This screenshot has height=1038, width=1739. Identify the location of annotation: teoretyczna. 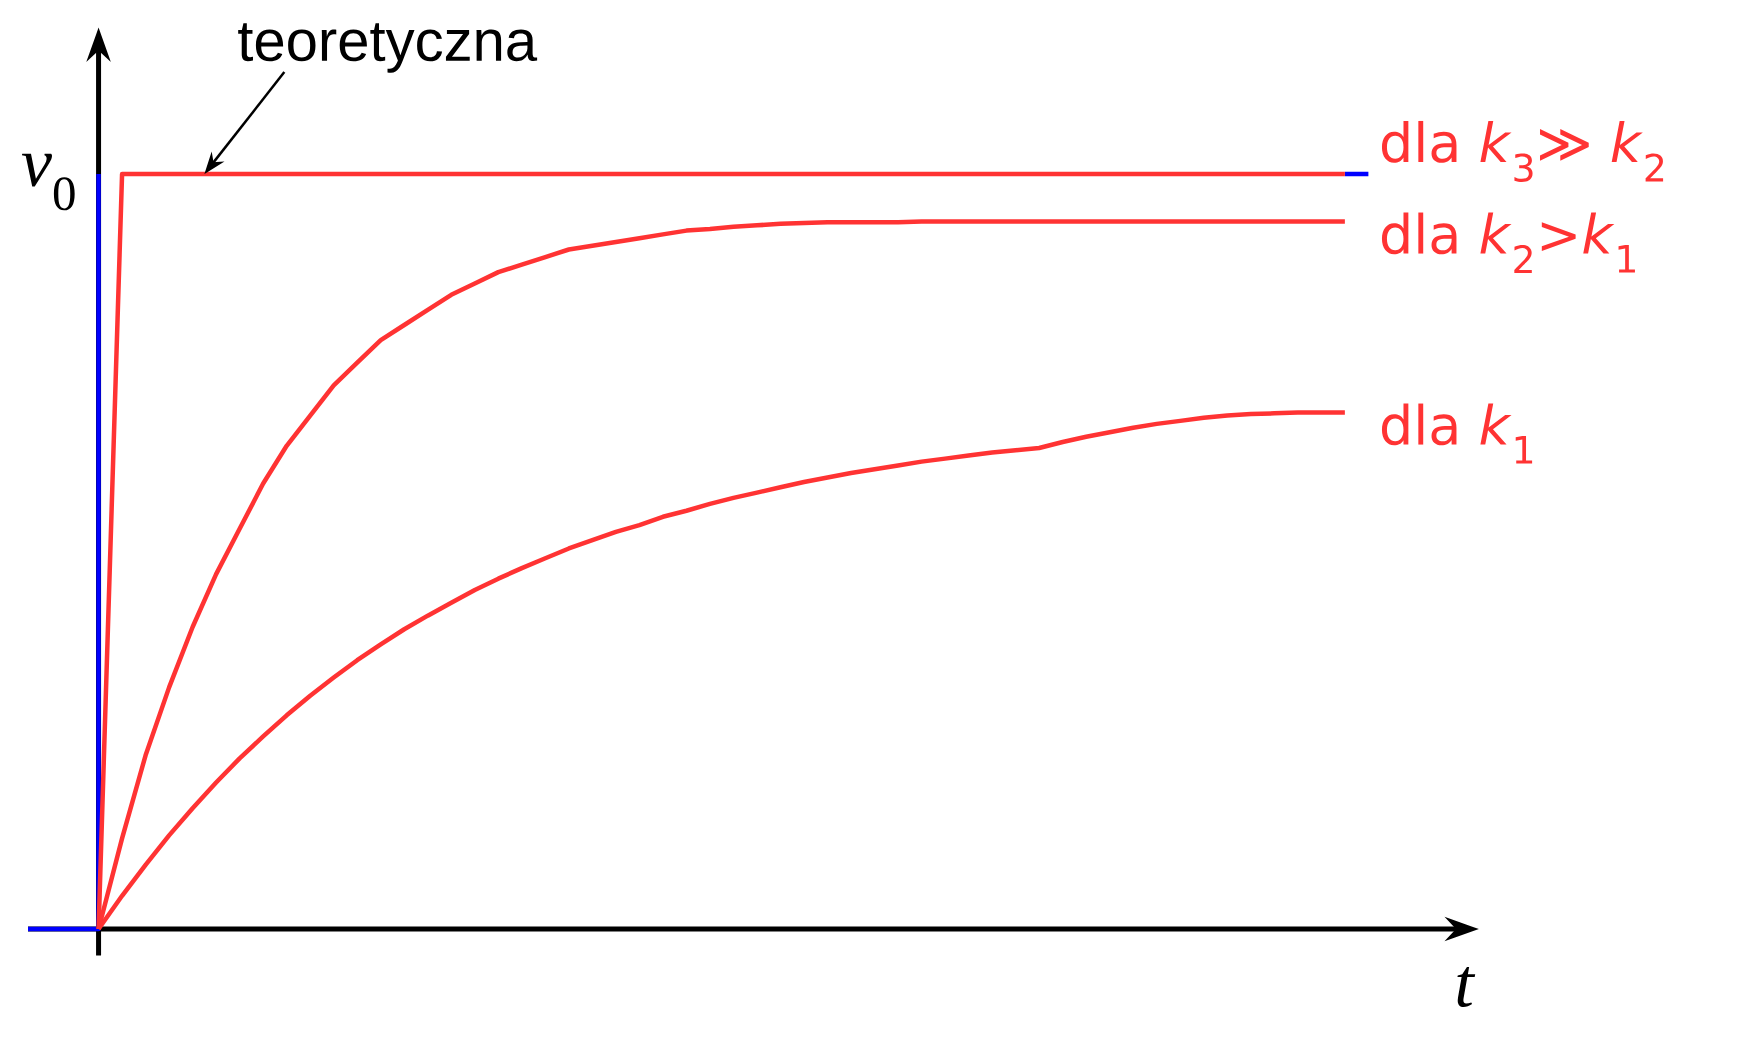
(388, 48).